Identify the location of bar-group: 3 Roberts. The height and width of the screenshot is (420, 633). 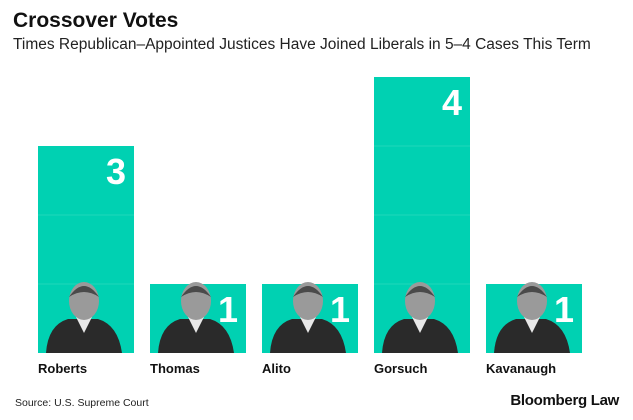
(86, 261).